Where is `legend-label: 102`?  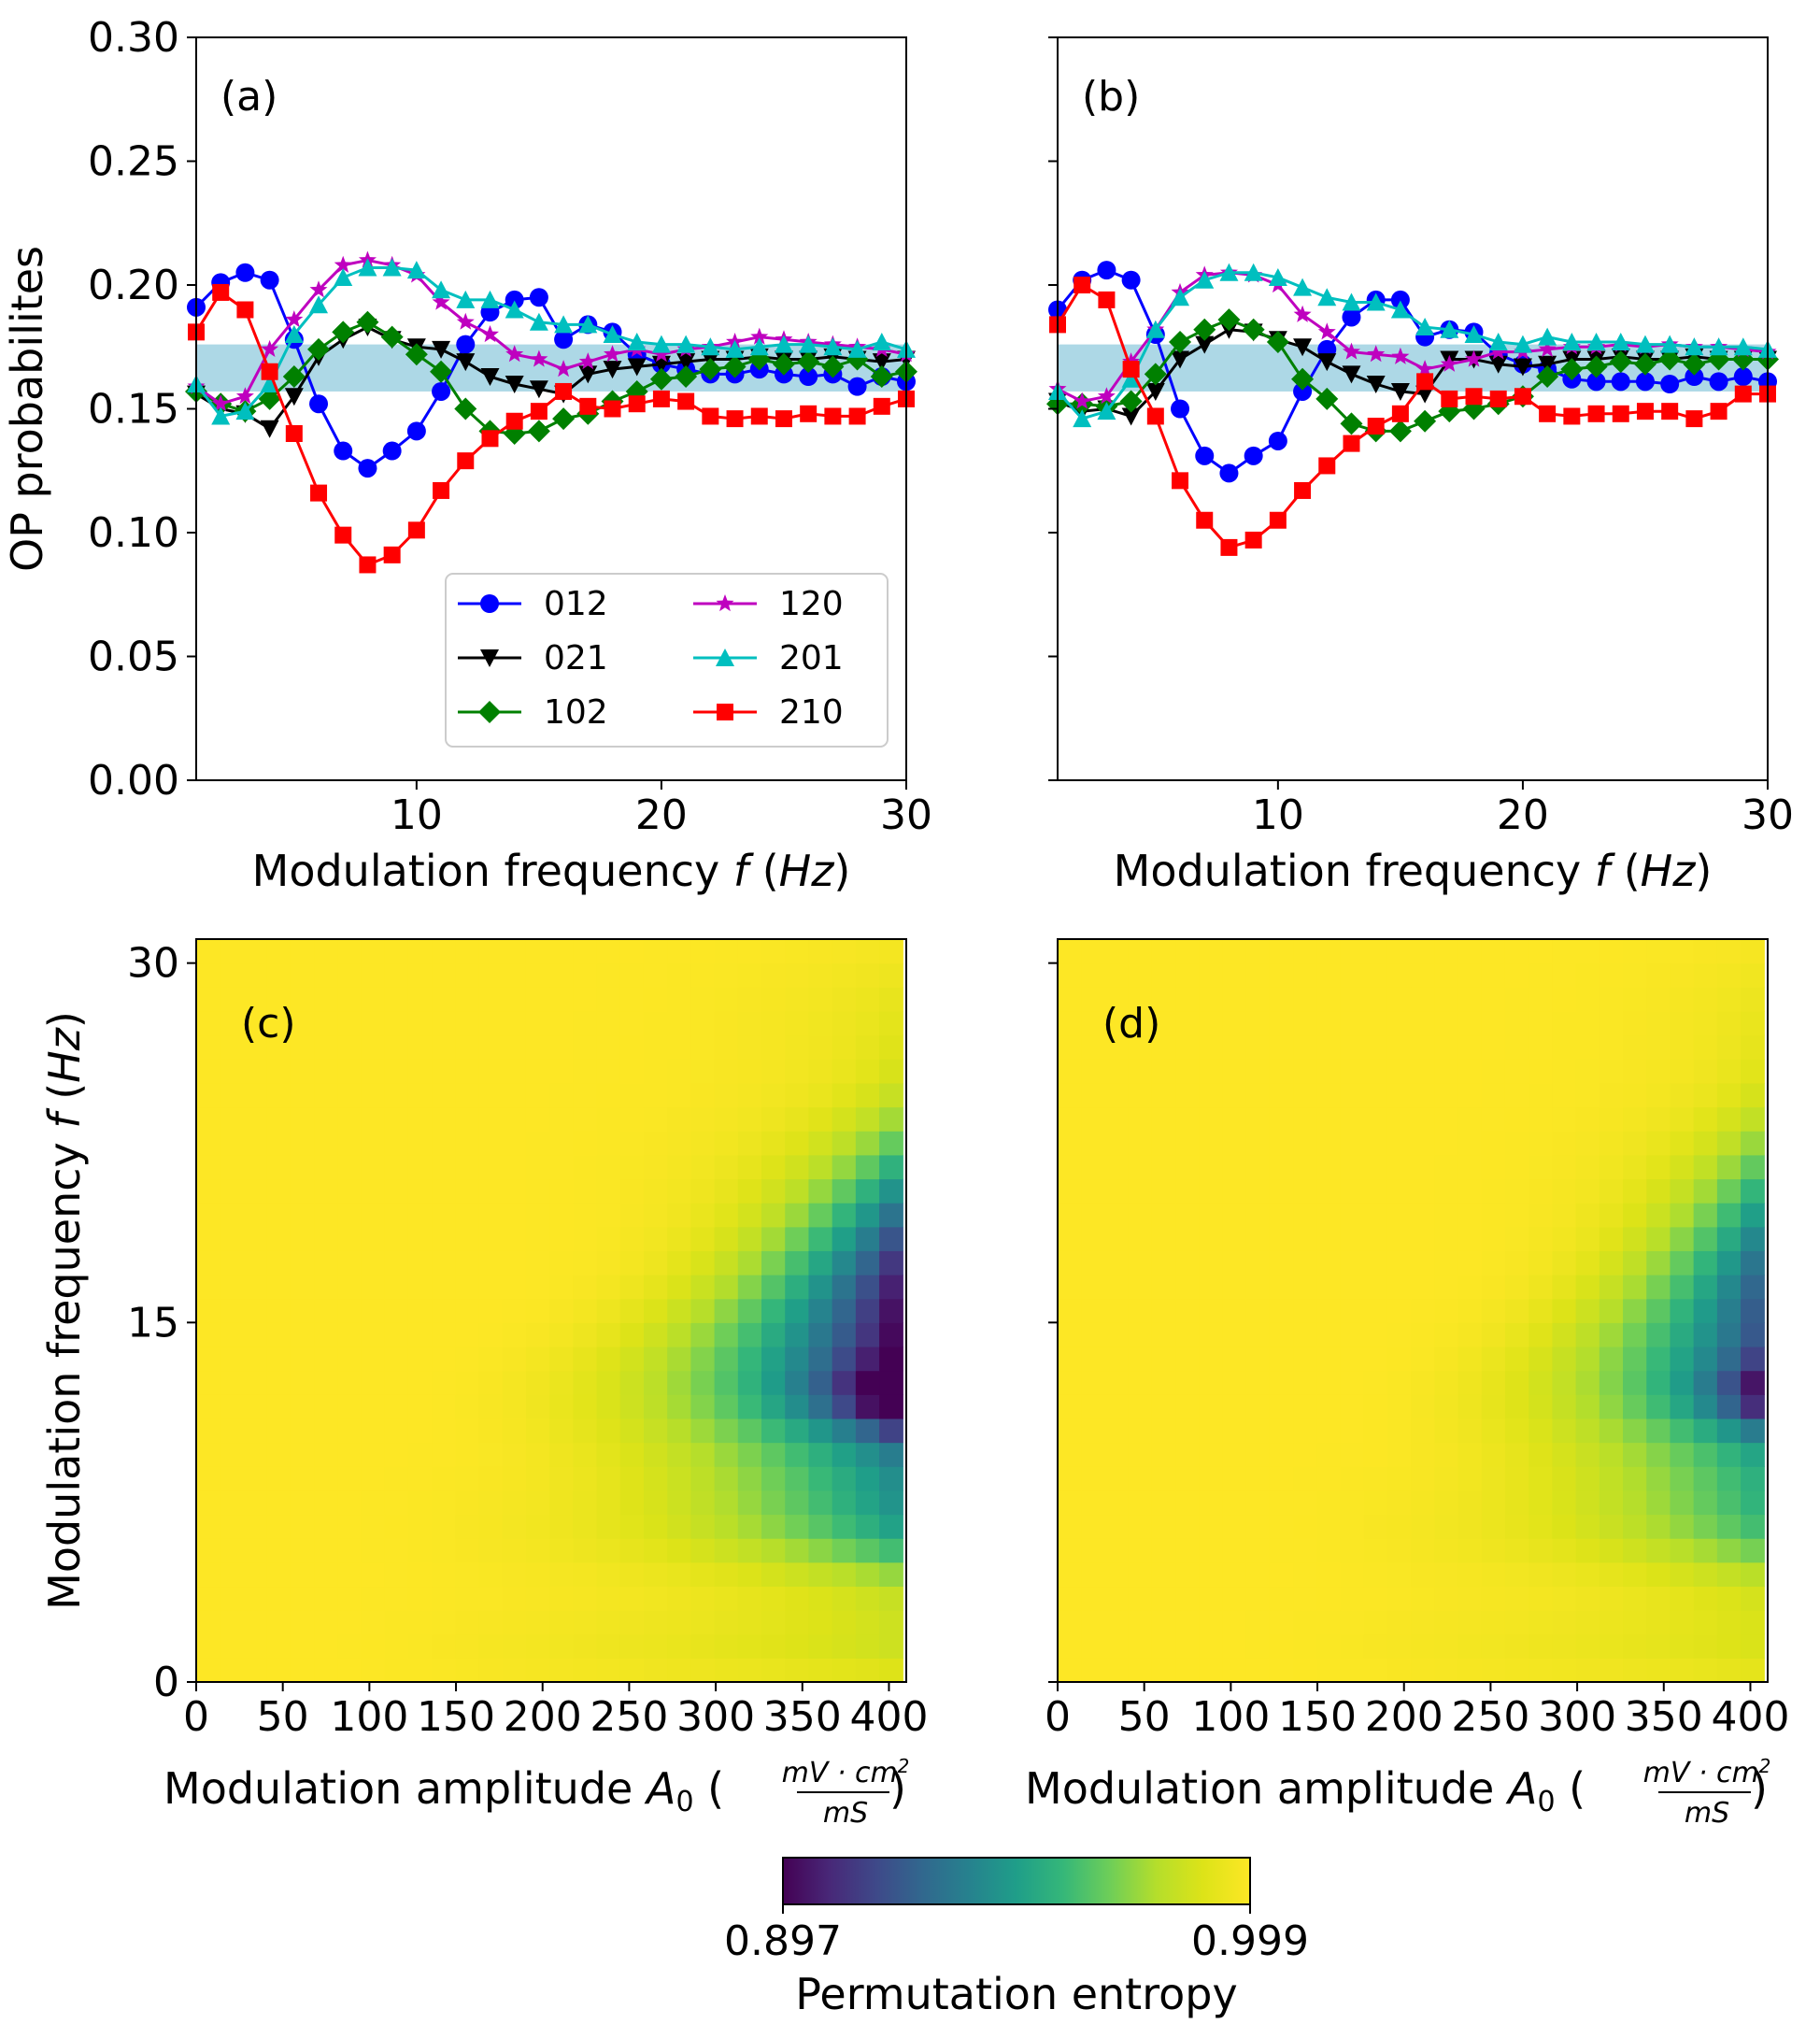
legend-label: 102 is located at coordinates (576, 712).